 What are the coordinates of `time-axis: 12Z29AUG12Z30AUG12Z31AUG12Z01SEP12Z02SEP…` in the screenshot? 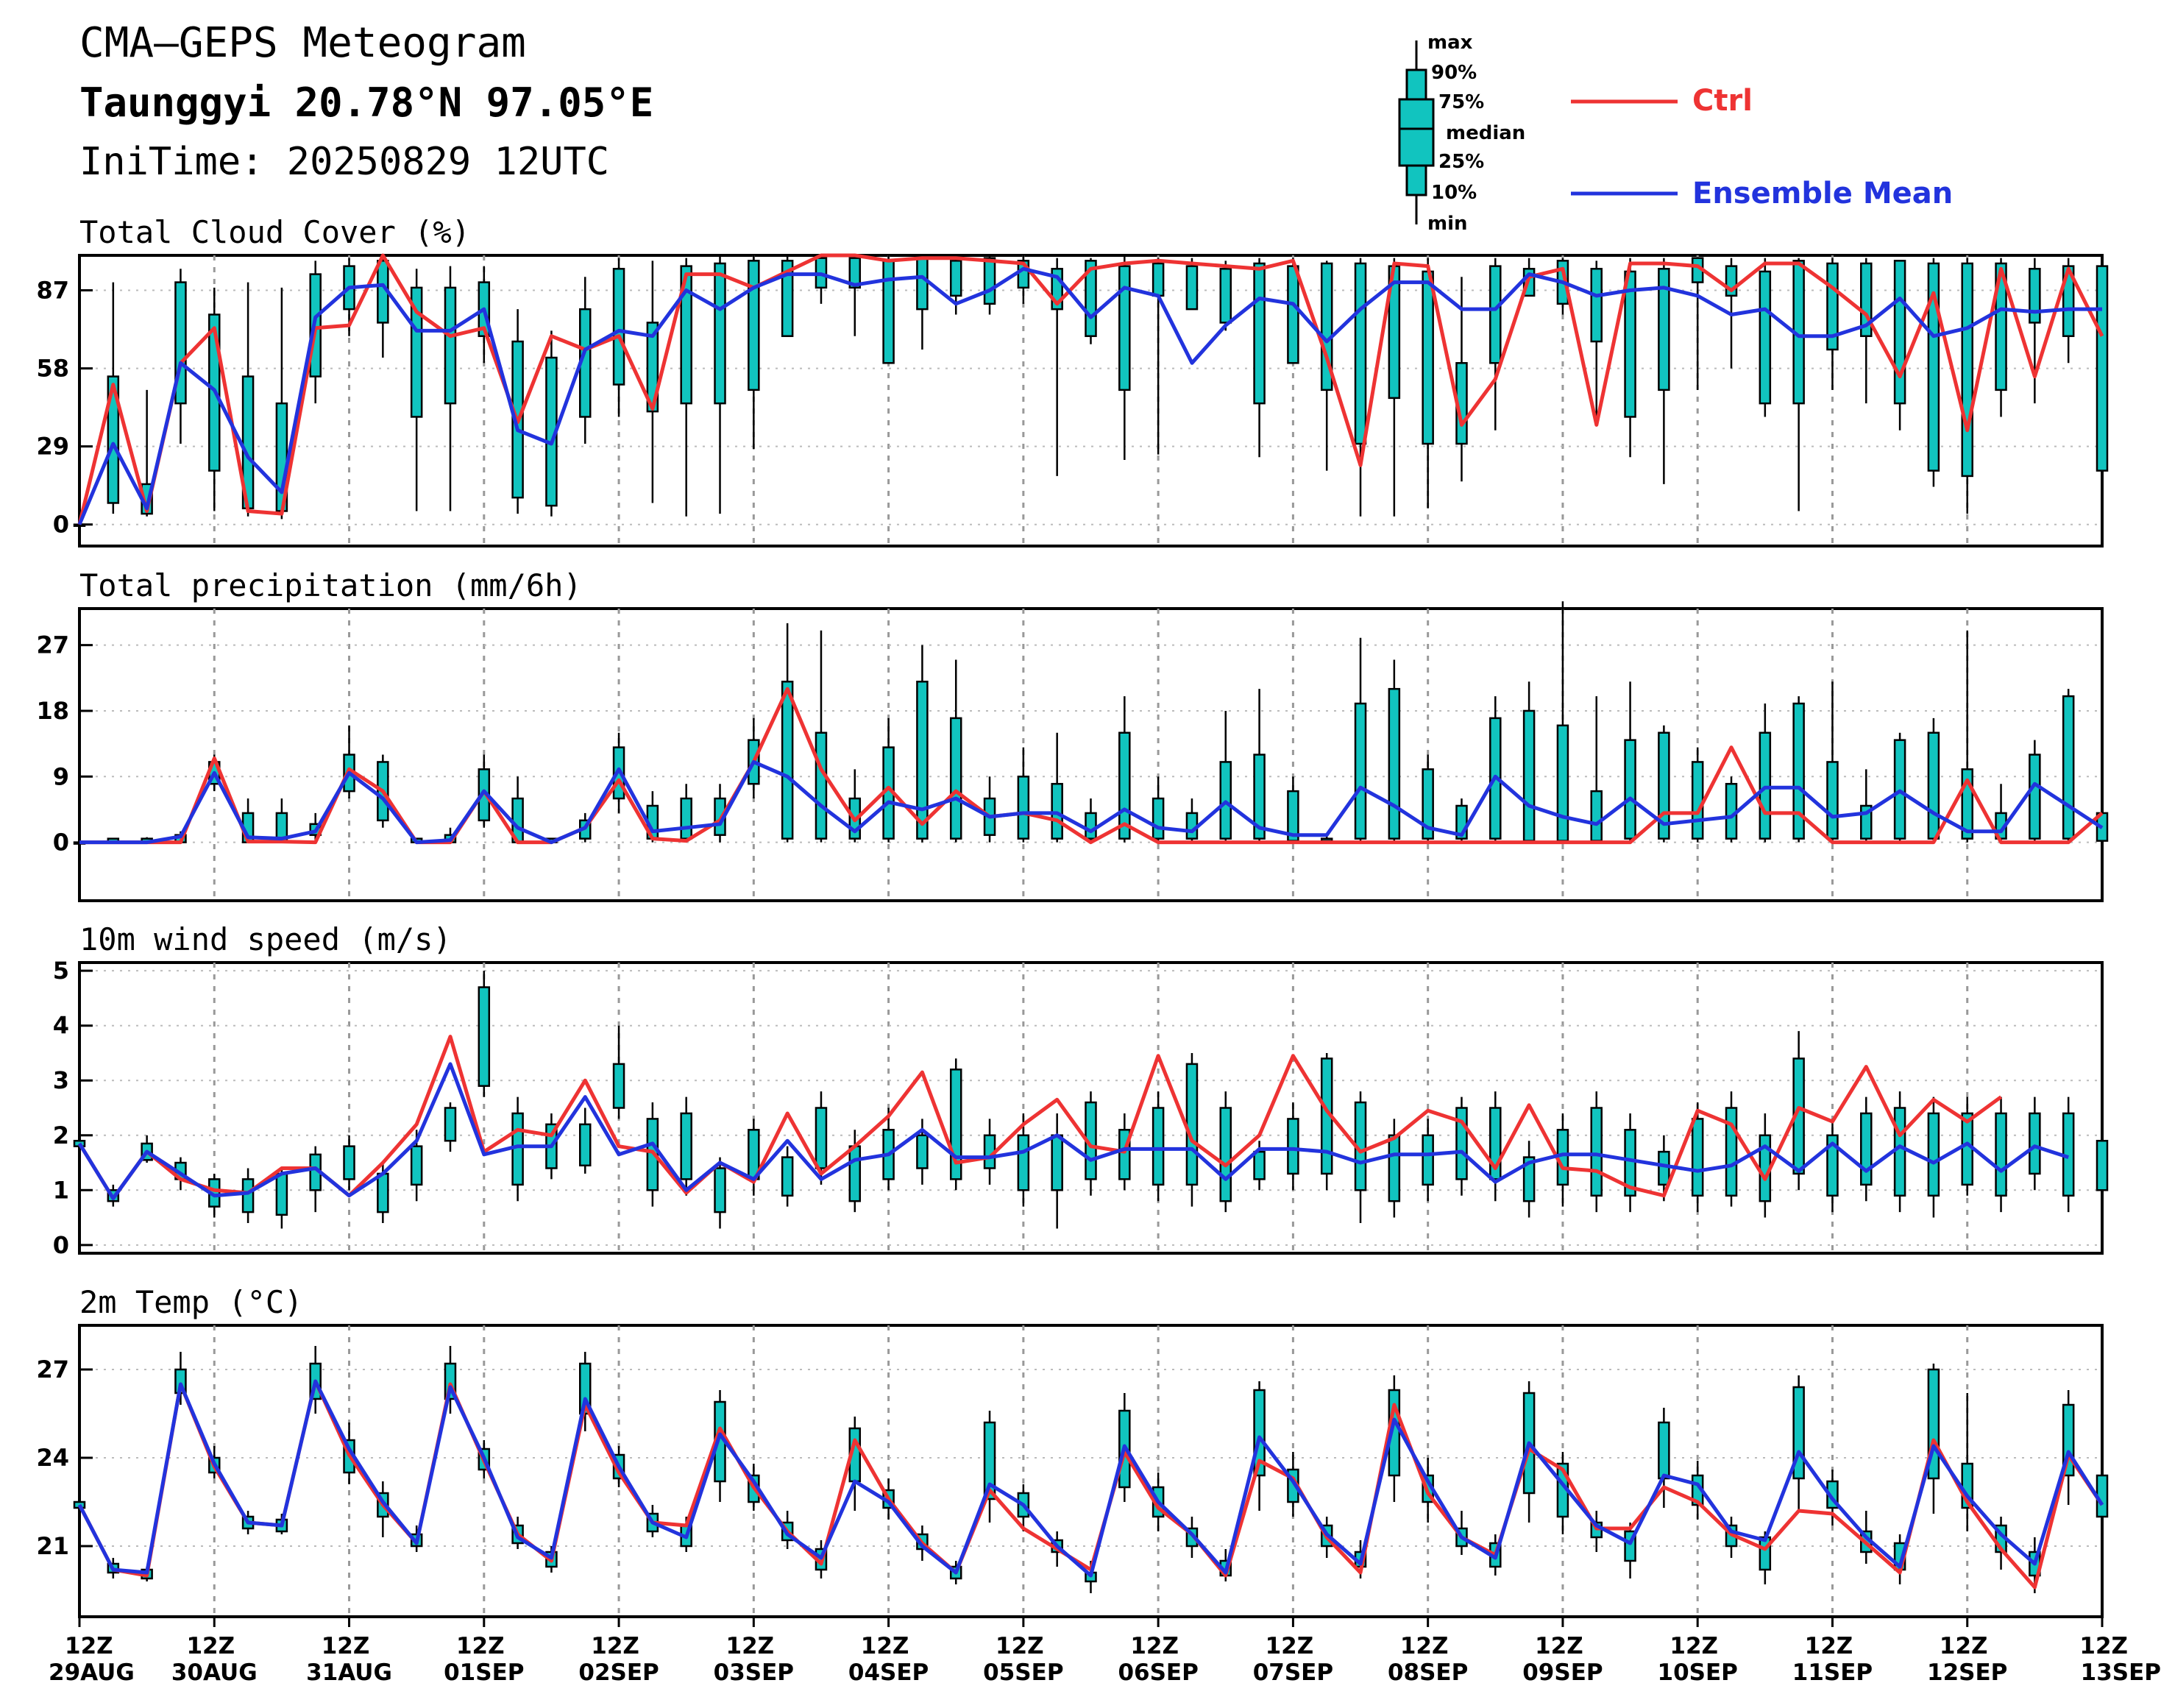 It's located at (1105, 1651).